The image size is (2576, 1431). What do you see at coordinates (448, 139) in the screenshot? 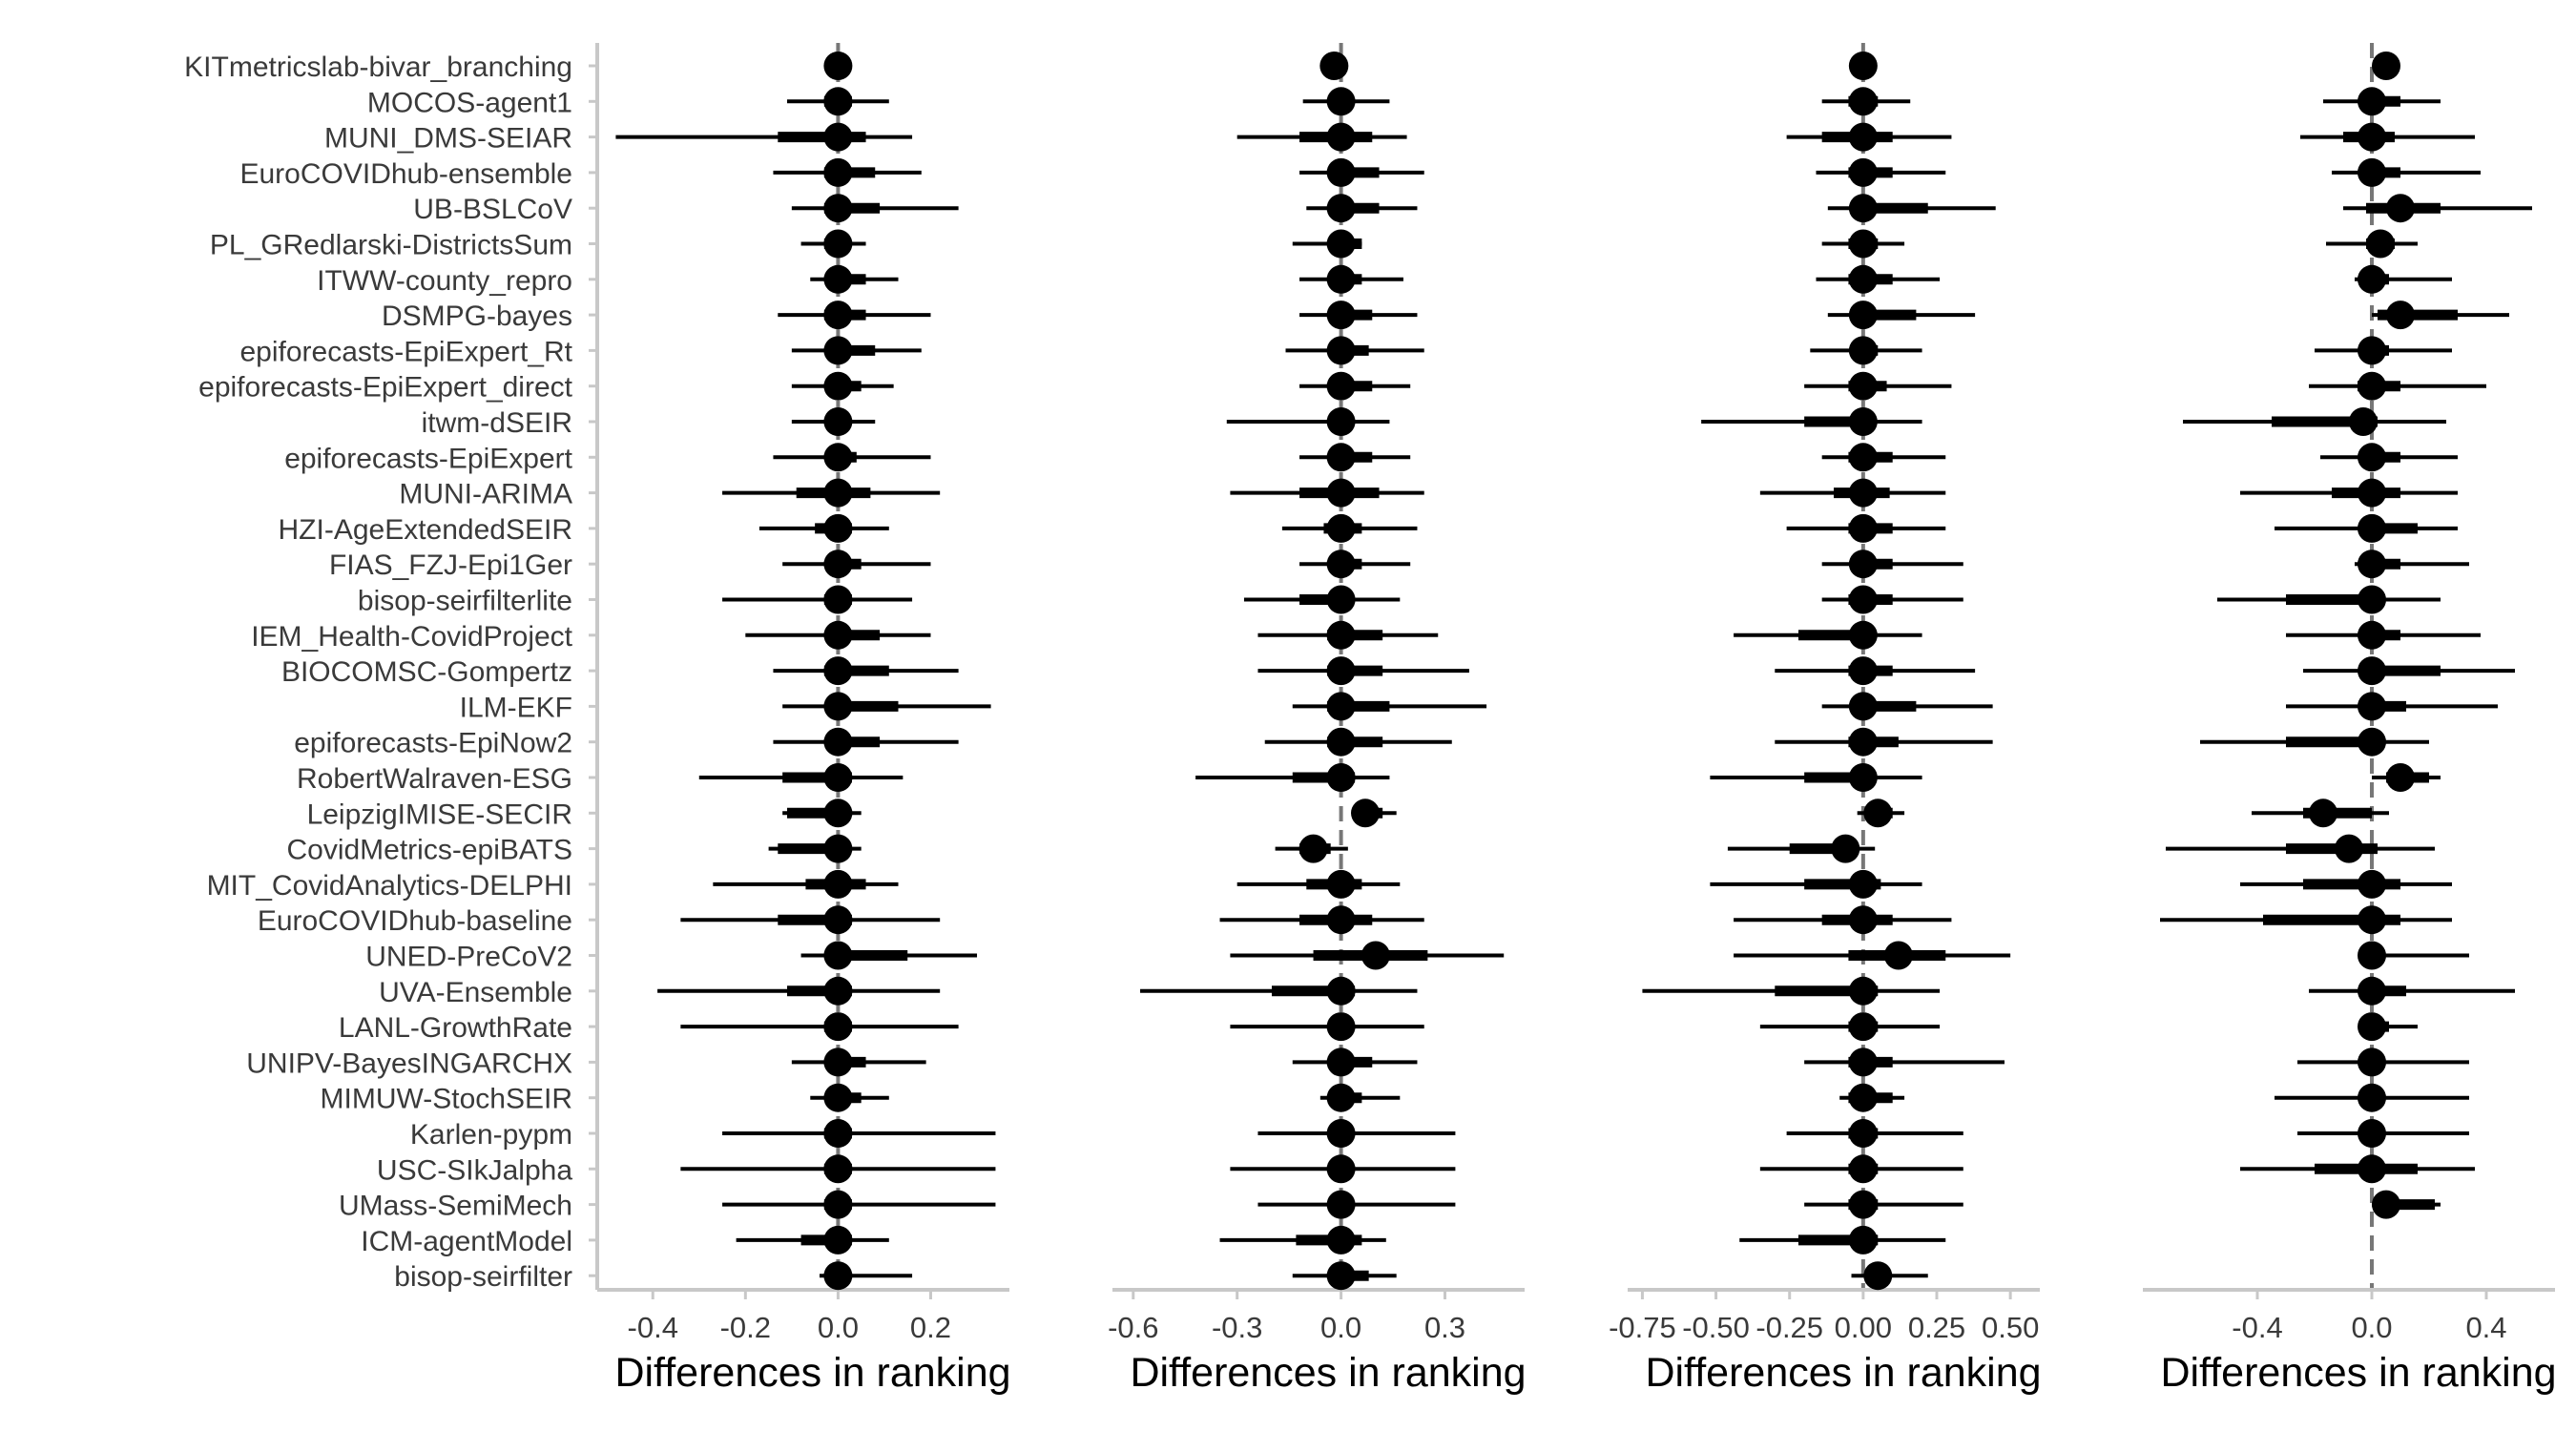
I see `model-label: MUNI_DMS-SEIAR` at bounding box center [448, 139].